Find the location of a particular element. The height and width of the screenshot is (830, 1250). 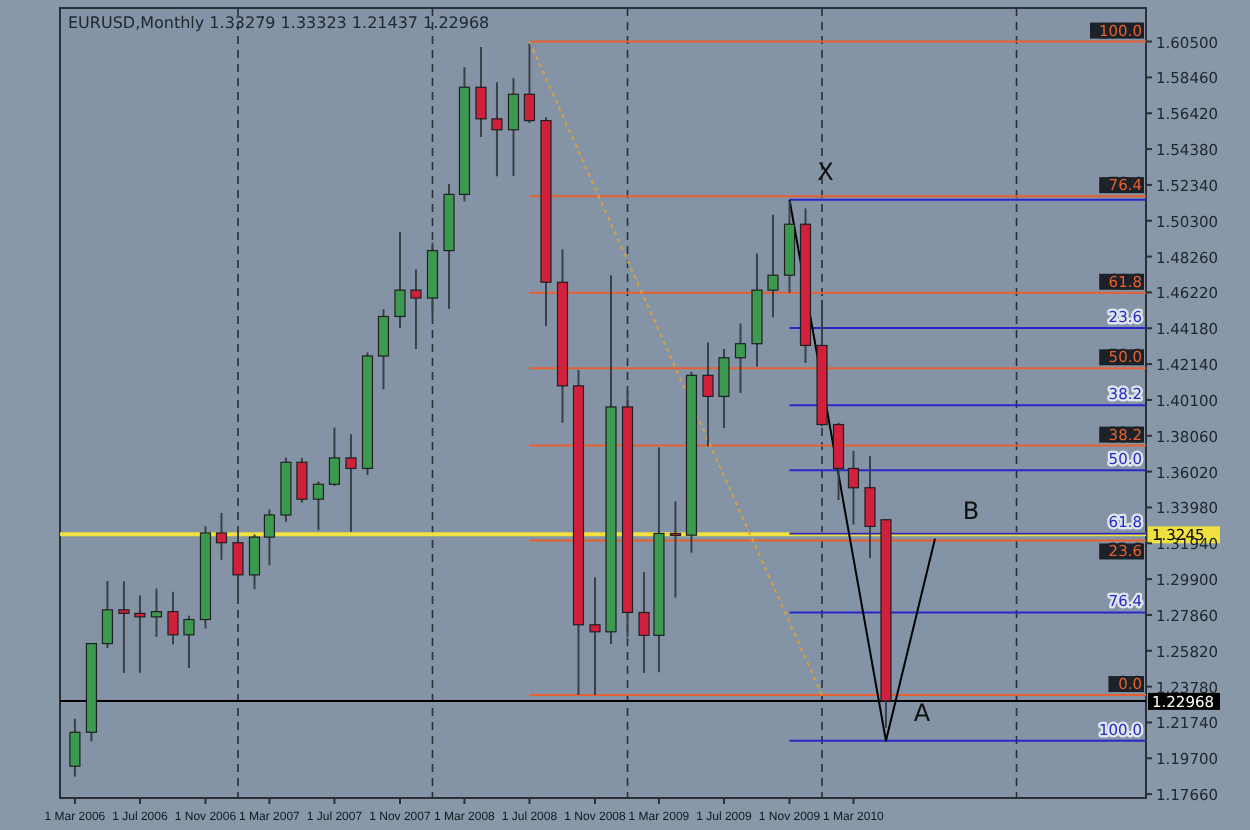

chart-title: EURUSD,Monthly 1.33279 1.33323 1.21437 1.22968 is located at coordinates (279, 23).